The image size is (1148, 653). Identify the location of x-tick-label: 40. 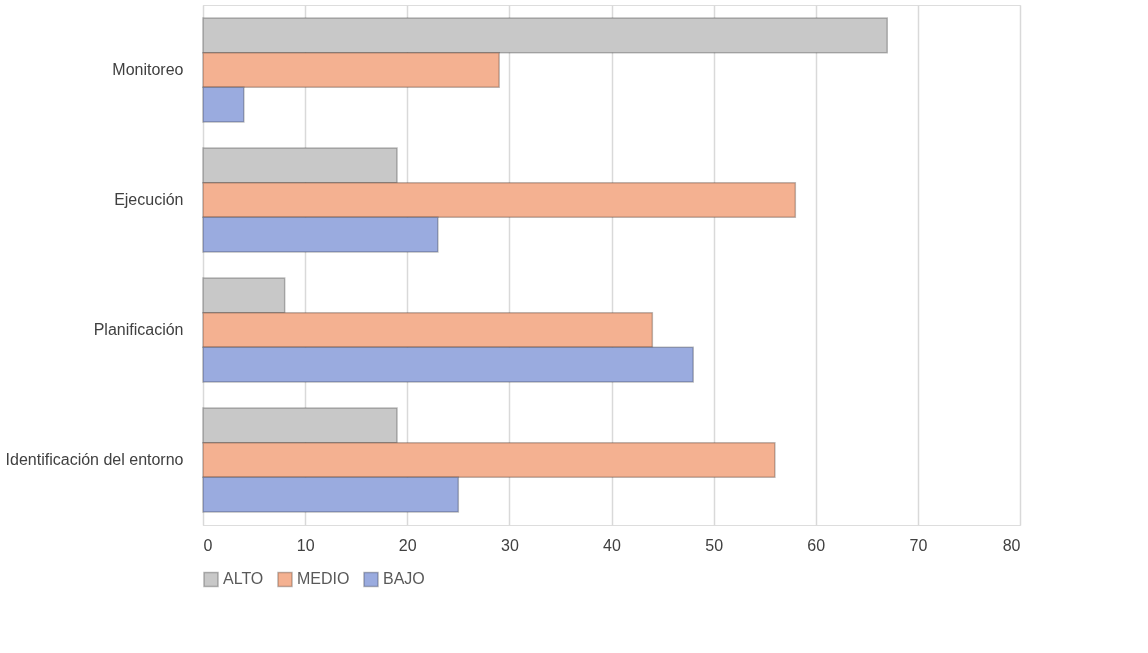
(612, 545).